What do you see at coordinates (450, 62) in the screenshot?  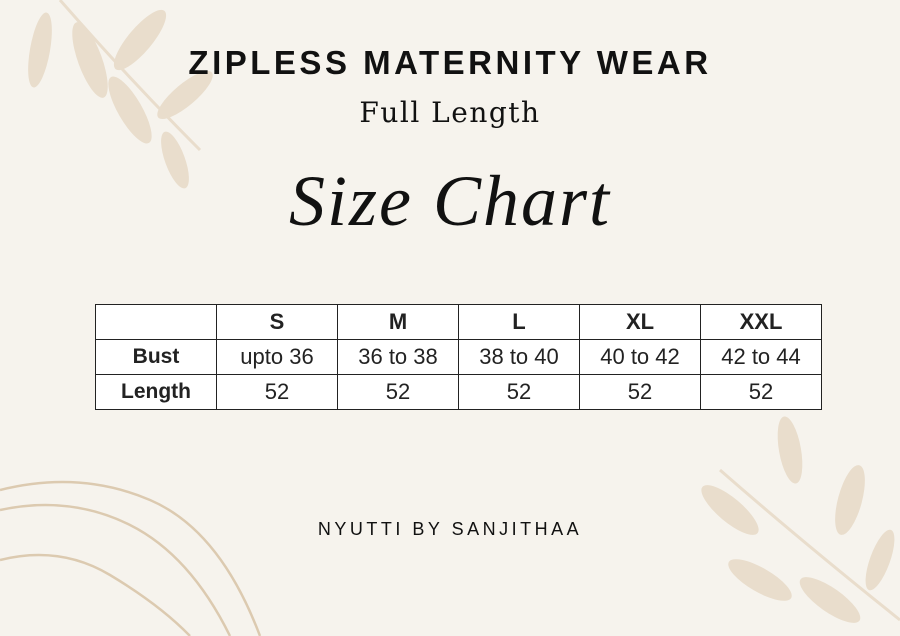 I see `page-title: ZIPLESS MATERNITY WEAR` at bounding box center [450, 62].